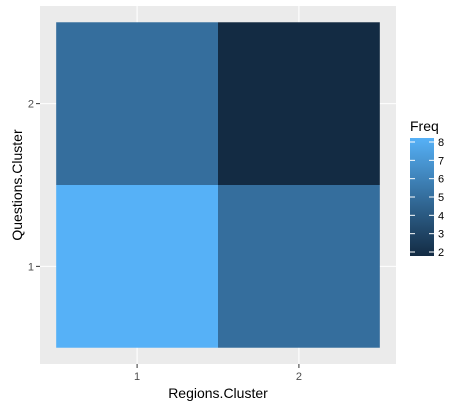 This screenshot has height=407, width=471. What do you see at coordinates (299, 377) in the screenshot?
I see `x-tick-label-2: 2` at bounding box center [299, 377].